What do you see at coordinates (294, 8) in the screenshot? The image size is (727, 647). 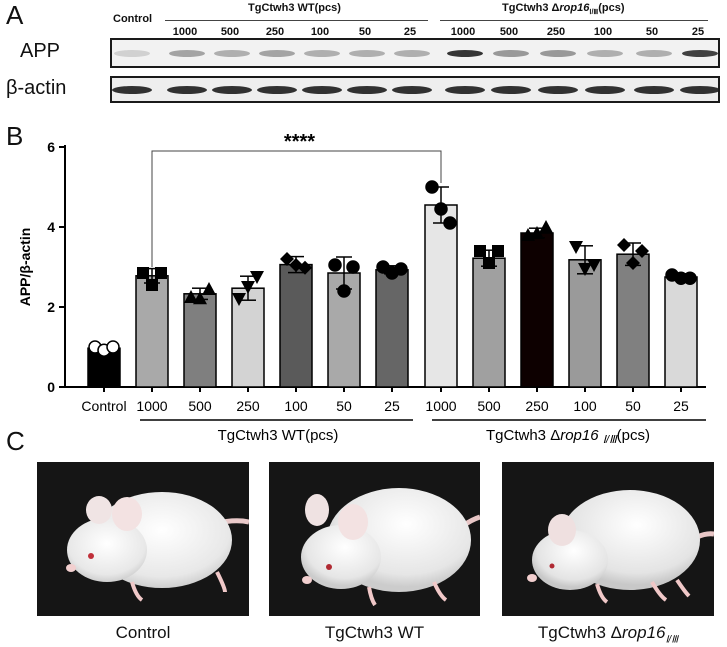 I see `blot-group-wt-label: TgCtwh3 WT(pcs)` at bounding box center [294, 8].